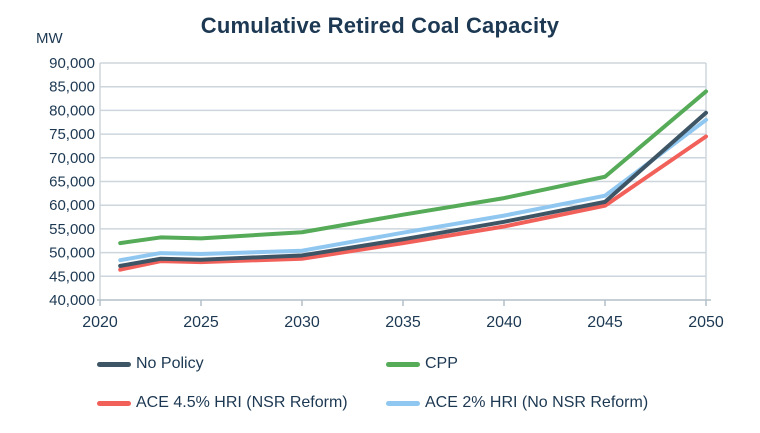 The width and height of the screenshot is (760, 433). What do you see at coordinates (72, 276) in the screenshot?
I see `y-tick-label: 45,000` at bounding box center [72, 276].